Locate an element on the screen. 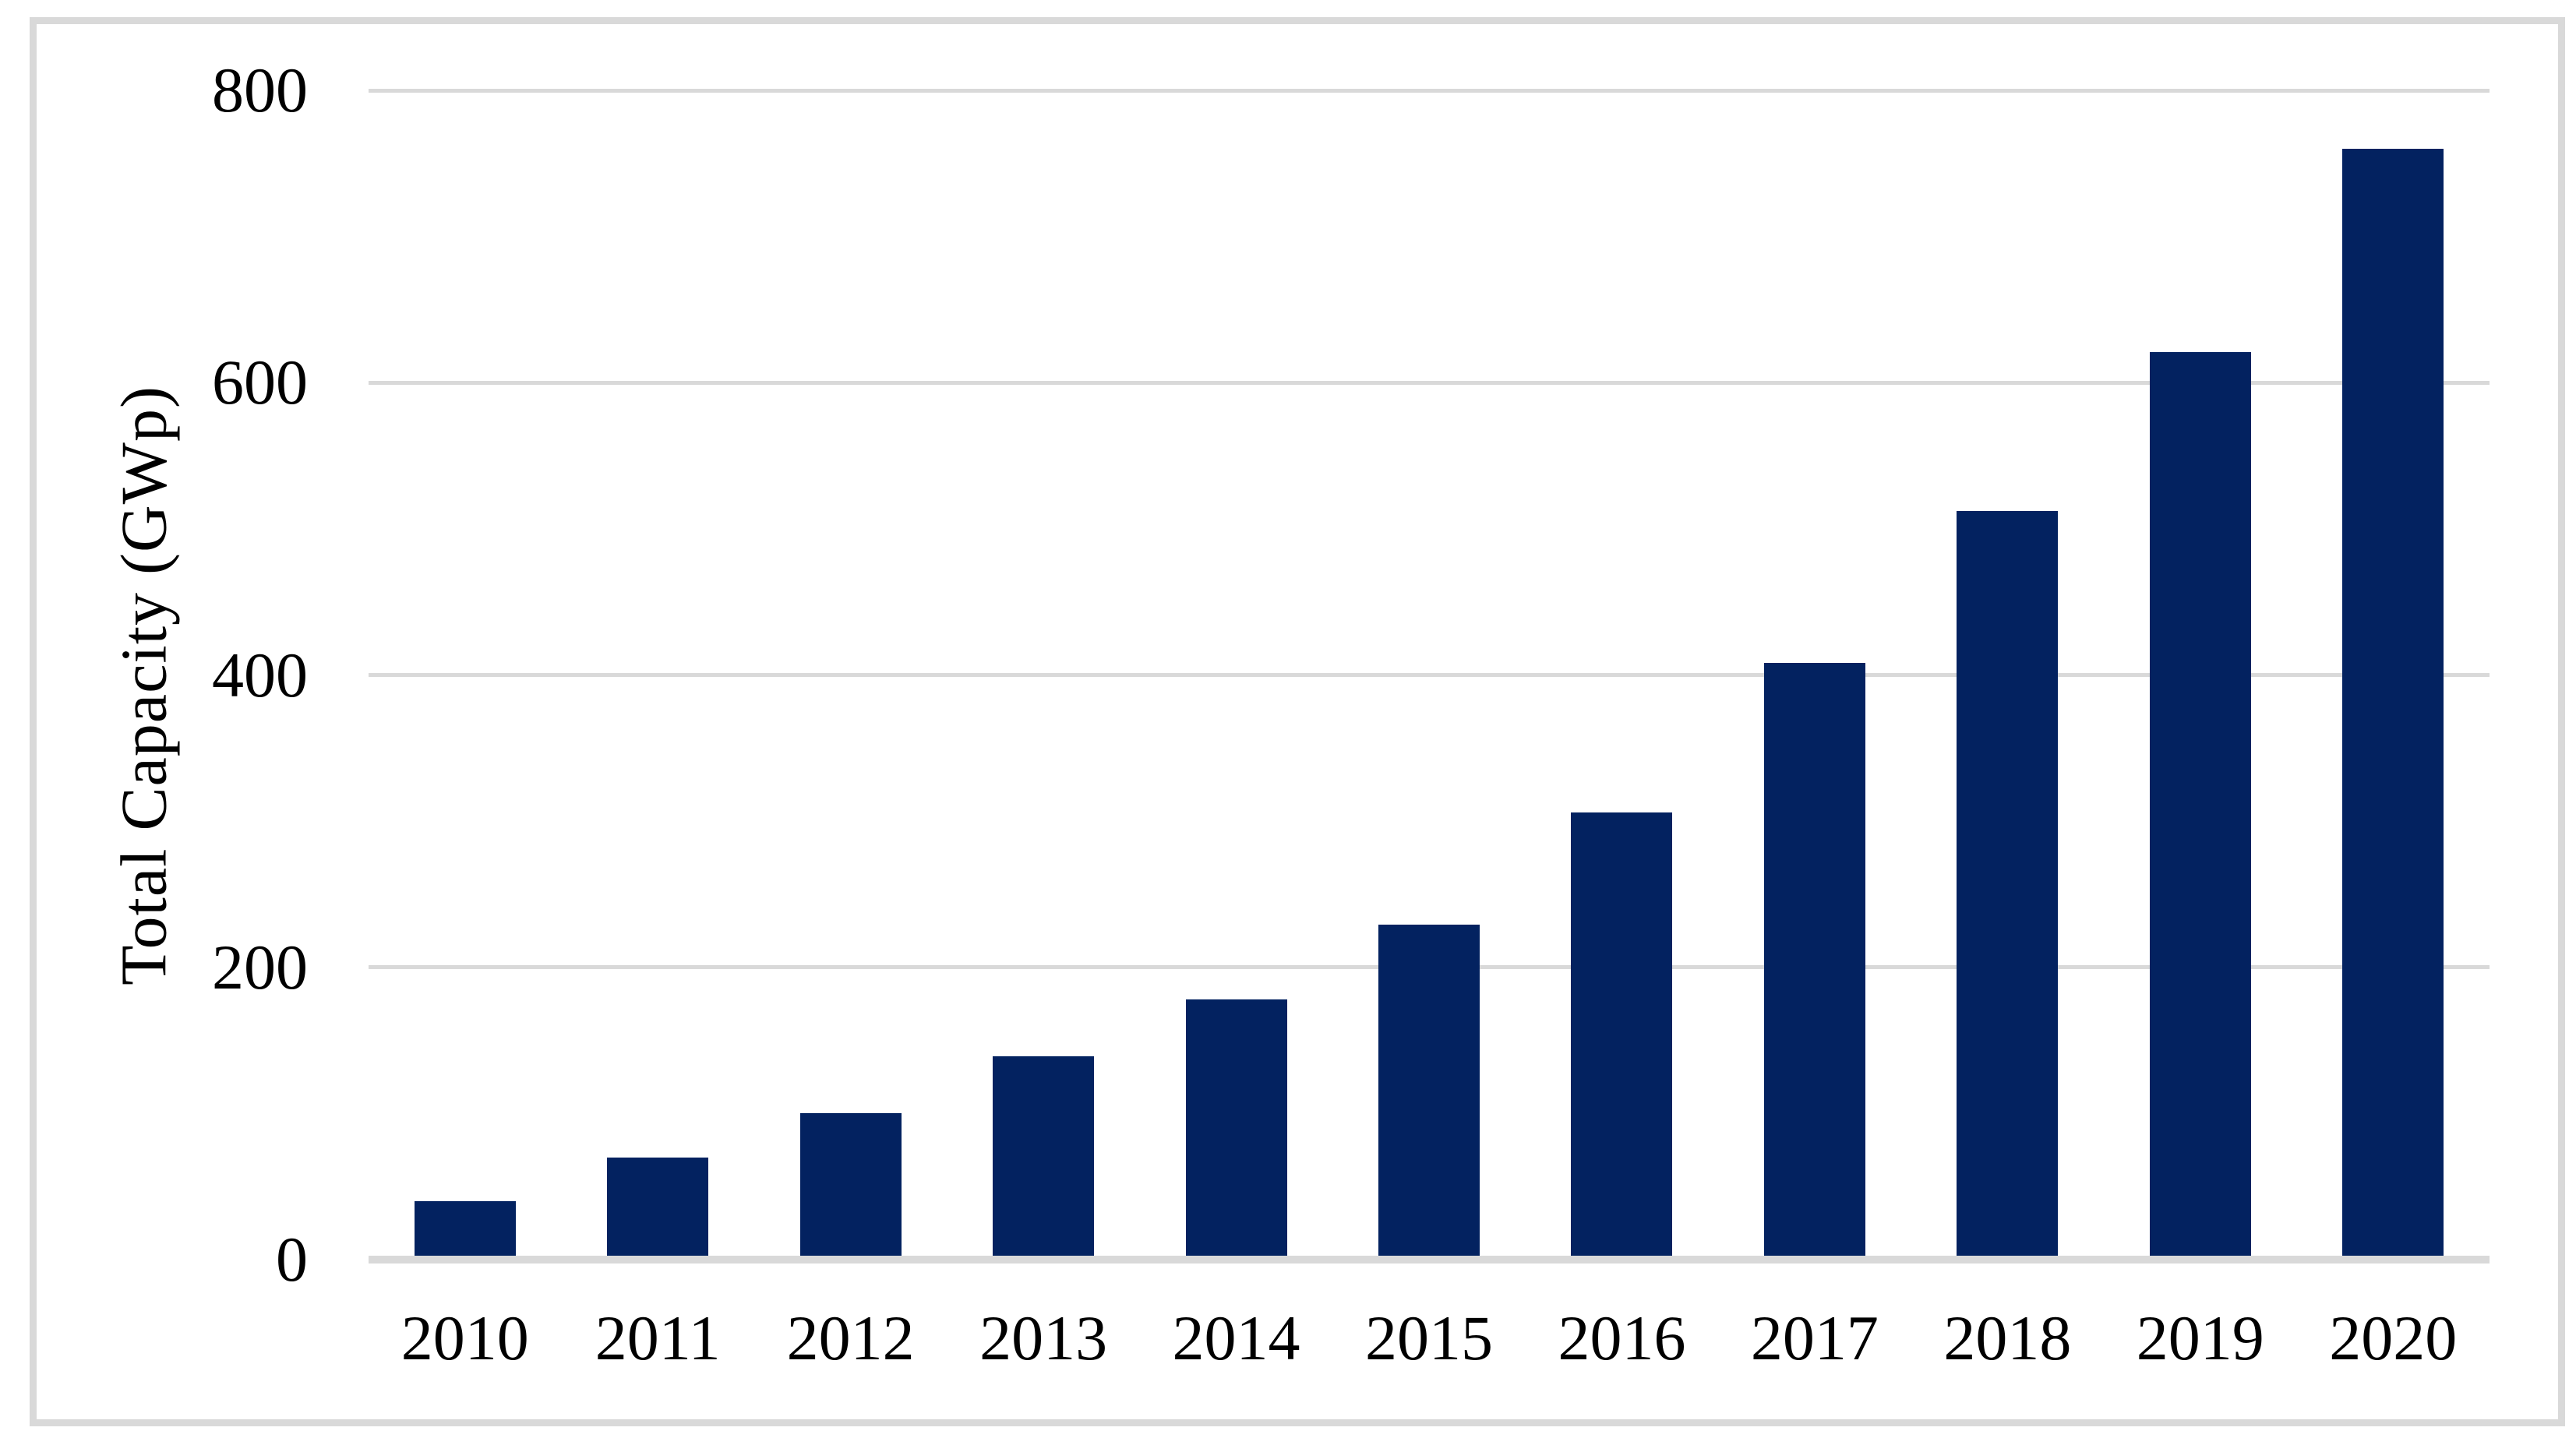 The height and width of the screenshot is (1445, 2576). x-tick-label-2014: 2014 is located at coordinates (1236, 1337).